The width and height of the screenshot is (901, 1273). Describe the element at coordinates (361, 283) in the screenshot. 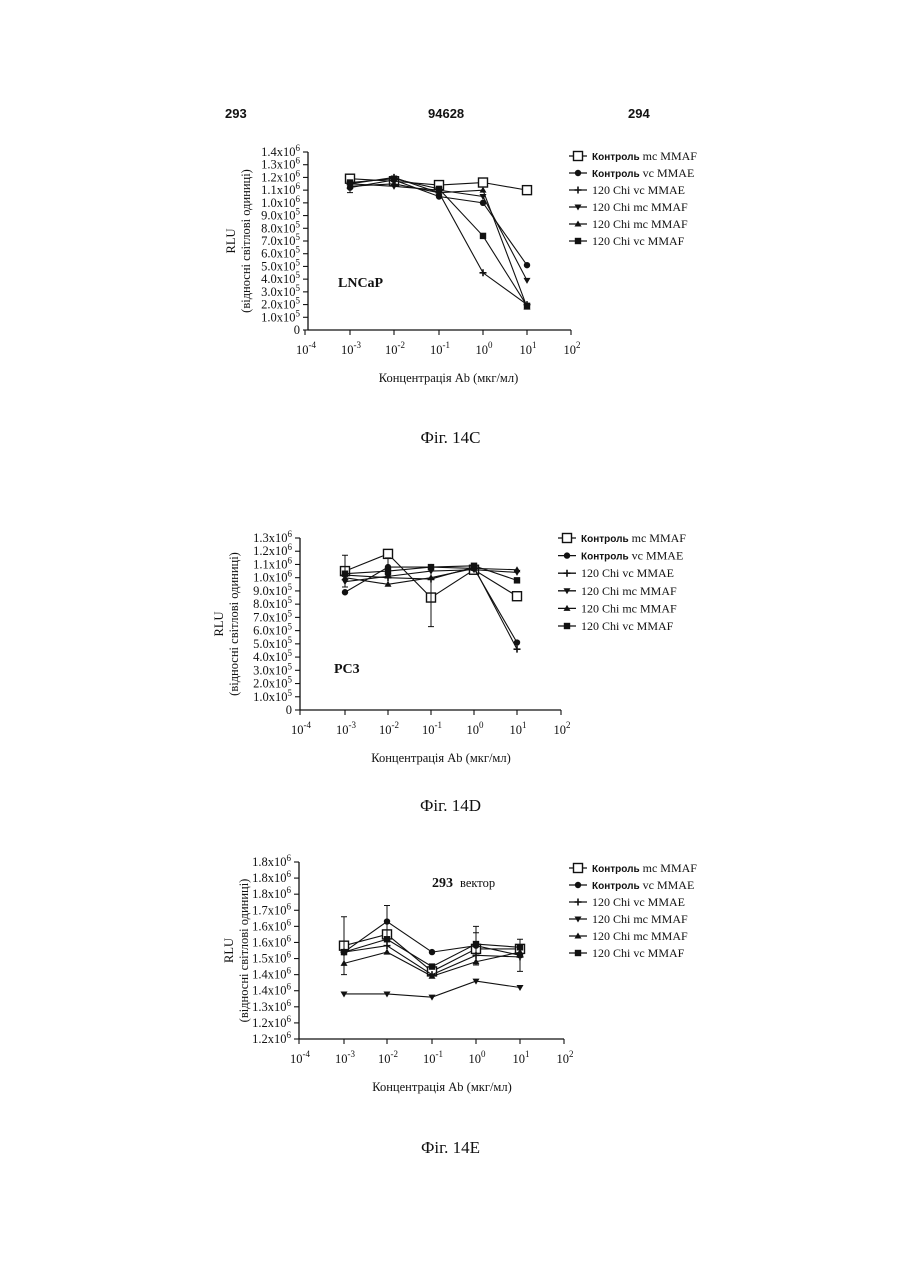

I see `cell-line-label: LNCaP` at that location.